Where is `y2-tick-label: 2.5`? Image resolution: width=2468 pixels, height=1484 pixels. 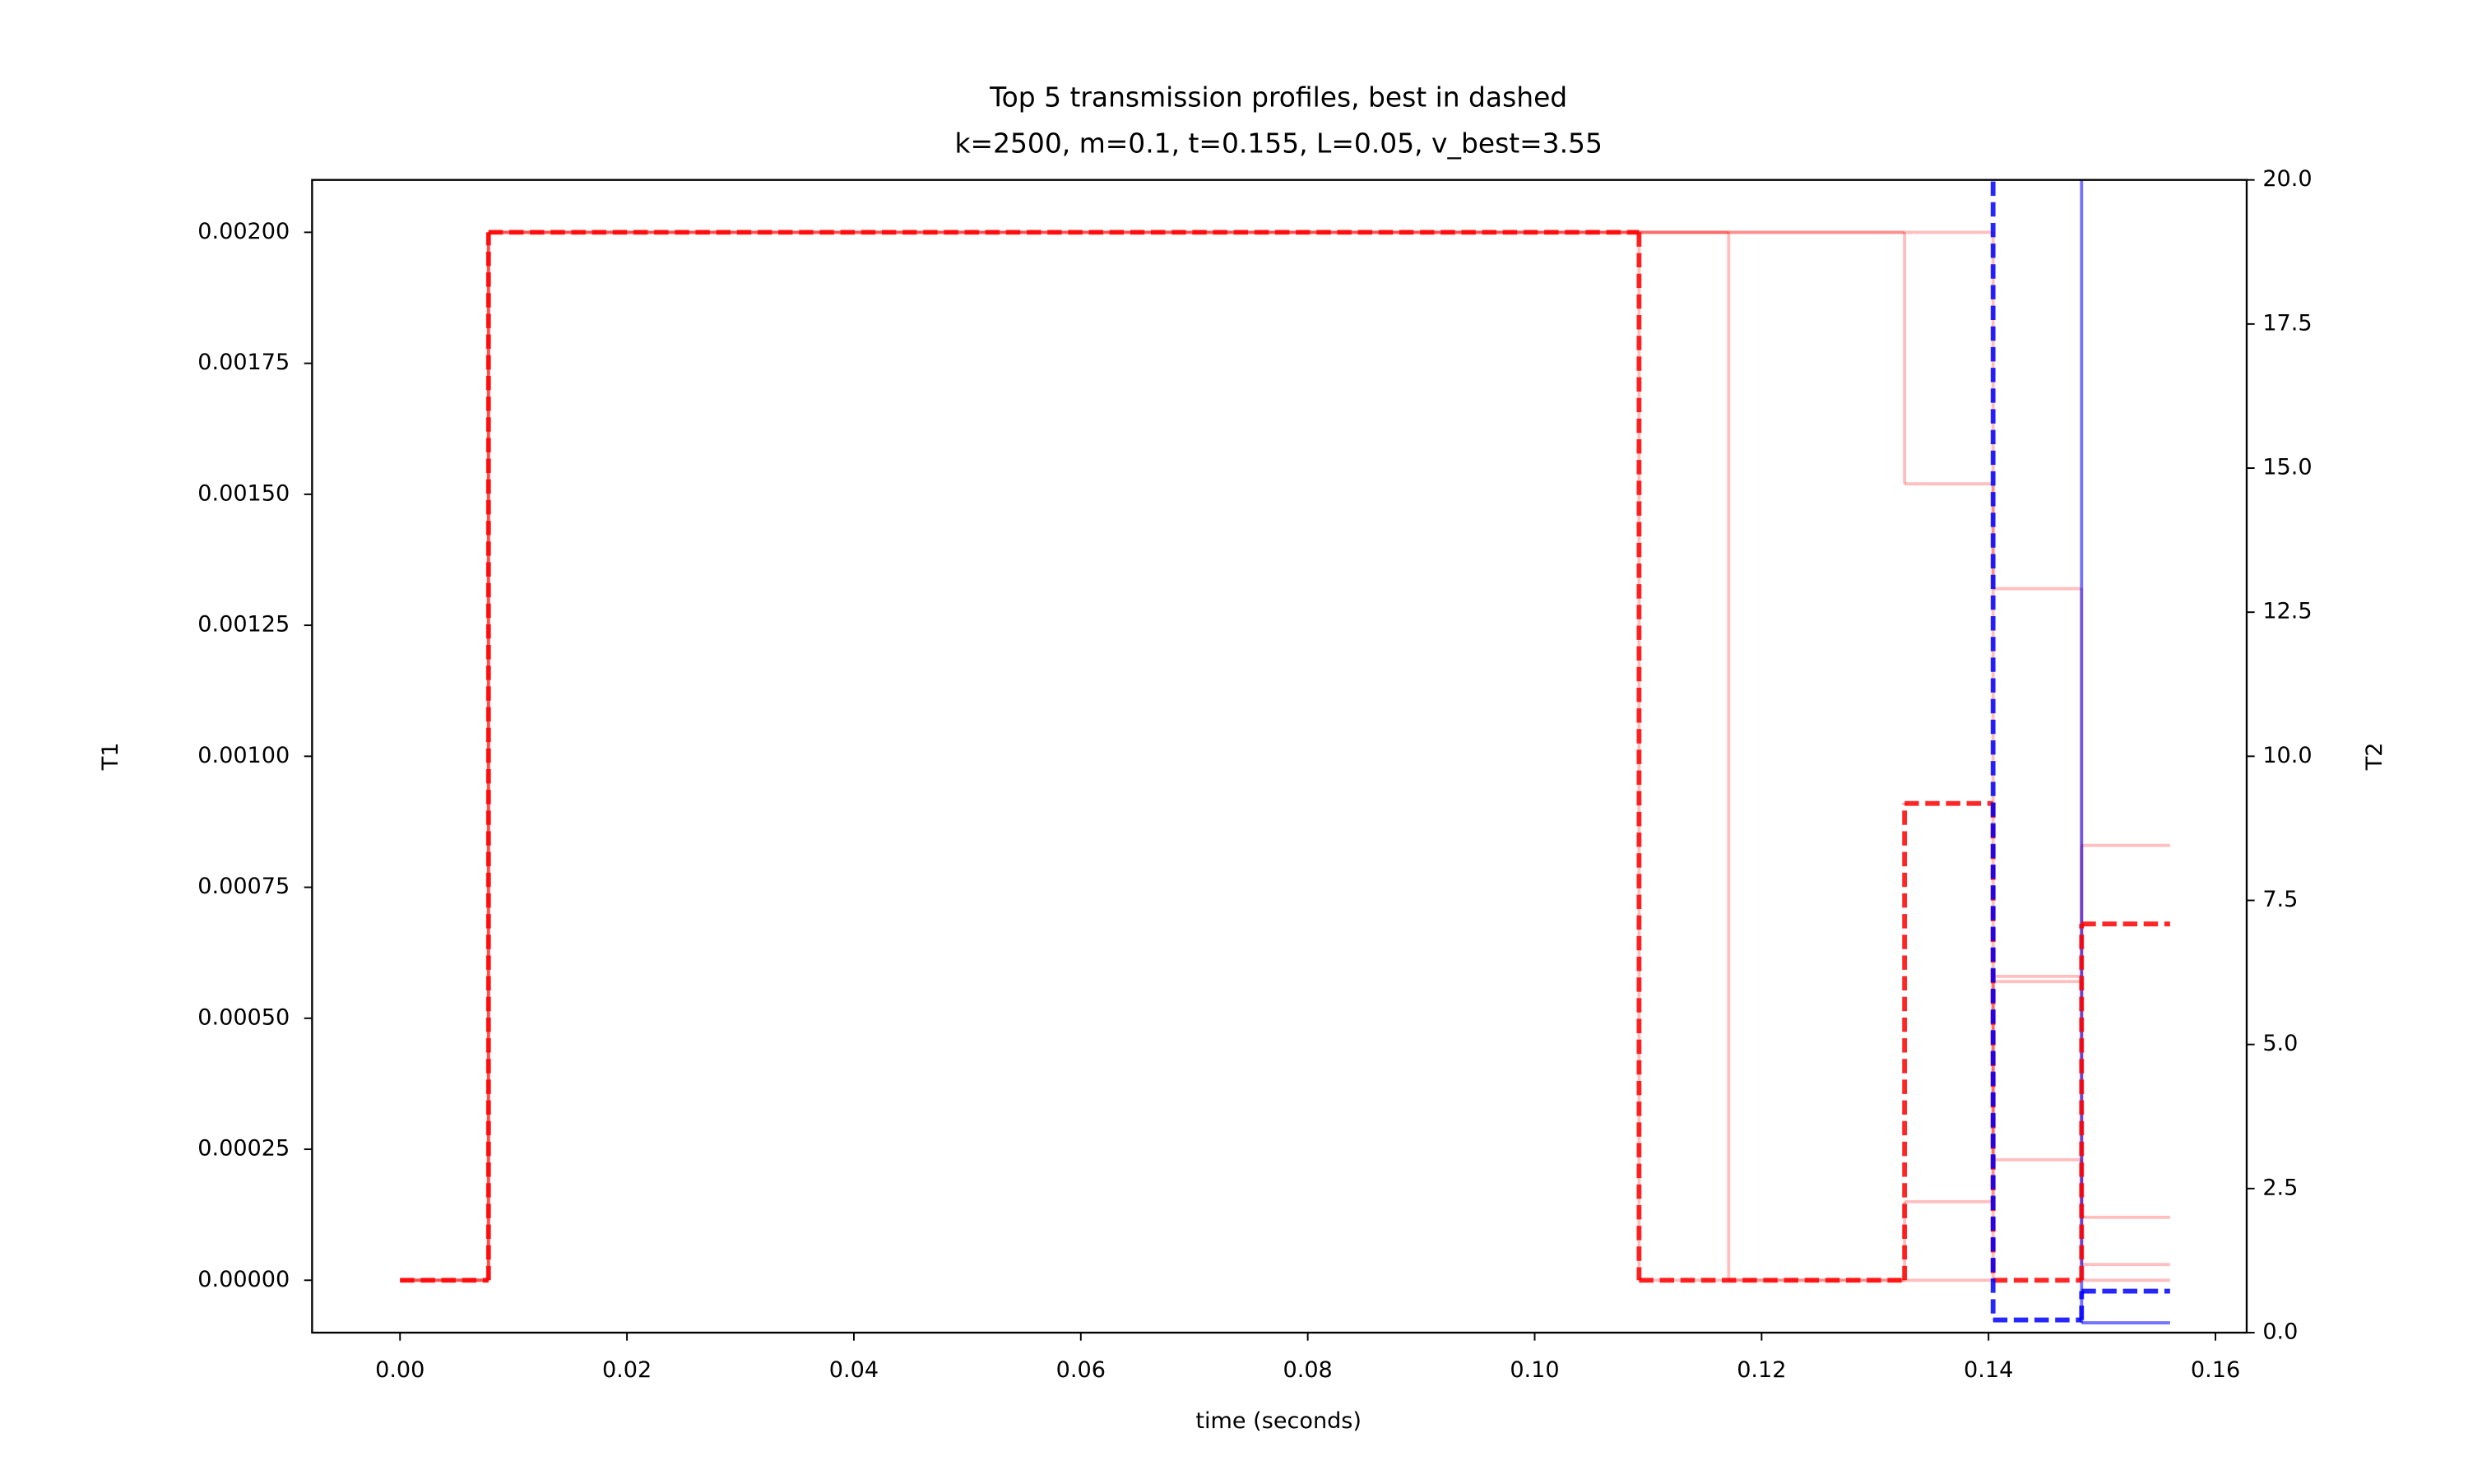 y2-tick-label: 2.5 is located at coordinates (2280, 1187).